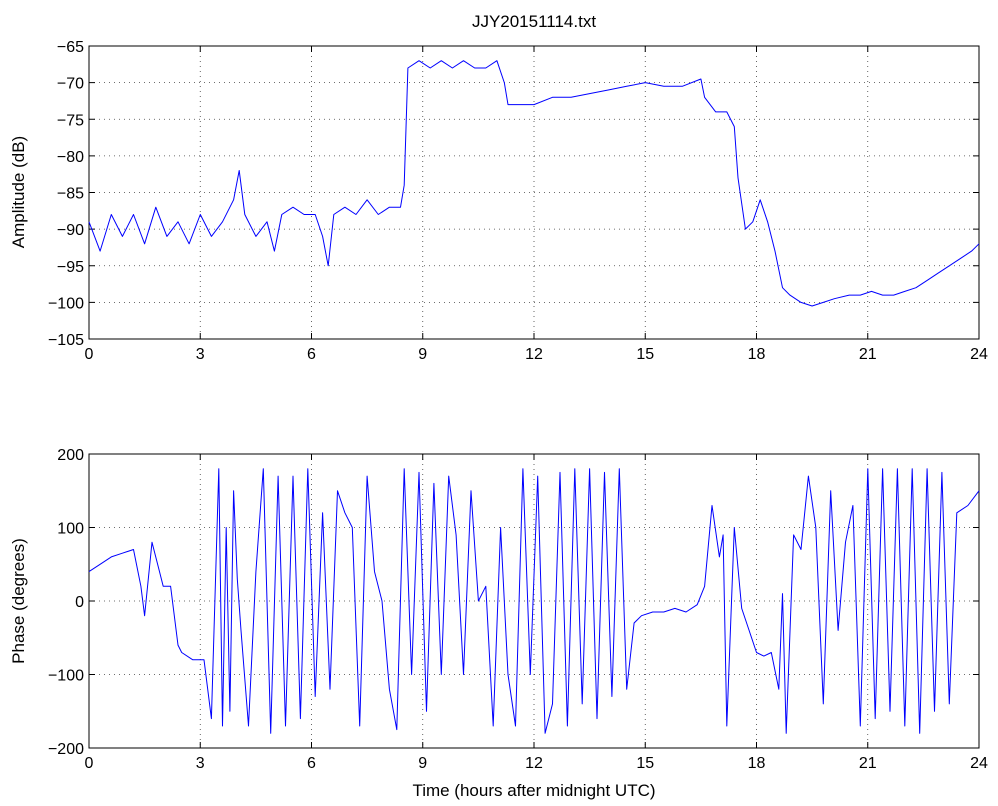 The height and width of the screenshot is (806, 998). What do you see at coordinates (311, 354) in the screenshot?
I see `amplitude-x-tick-label: 6` at bounding box center [311, 354].